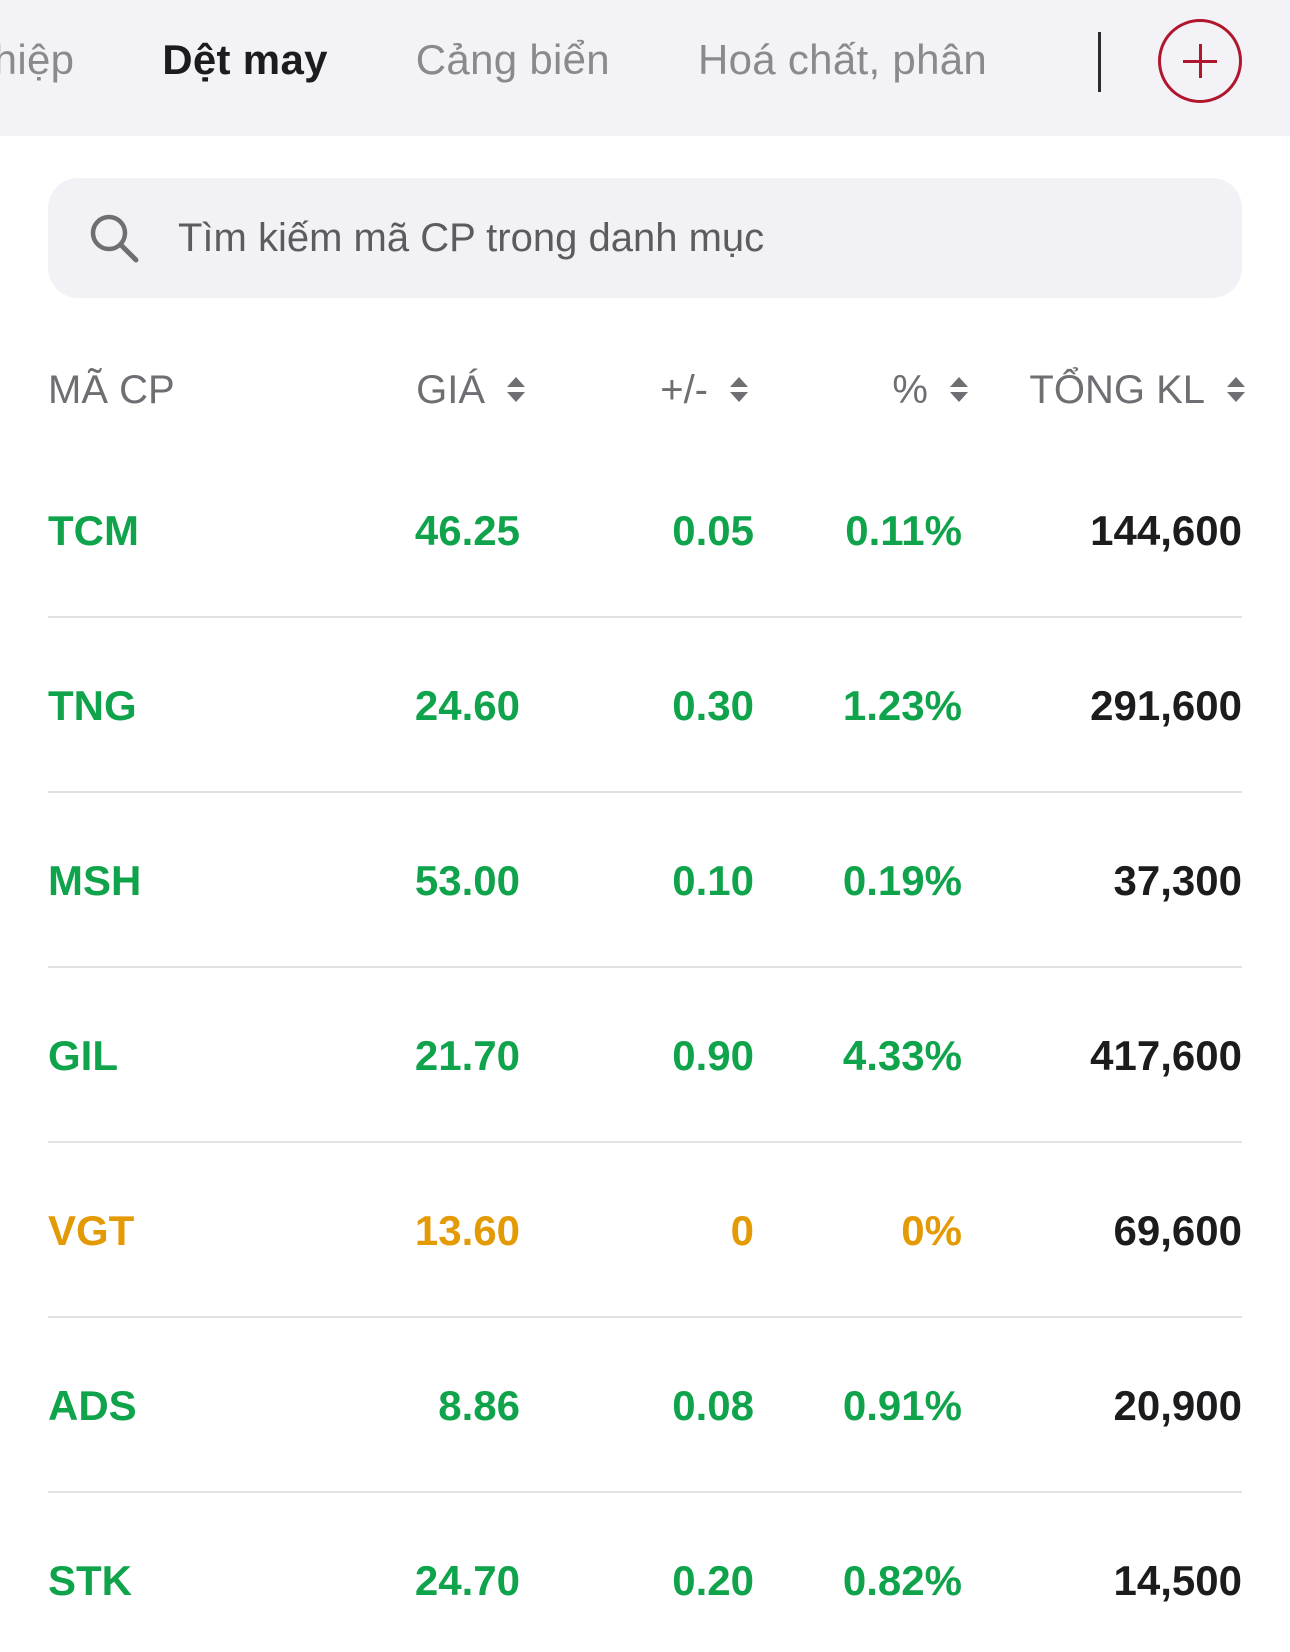 This screenshot has height=1652, width=1290. Describe the element at coordinates (1099, 62) in the screenshot. I see `tab-divider` at that location.